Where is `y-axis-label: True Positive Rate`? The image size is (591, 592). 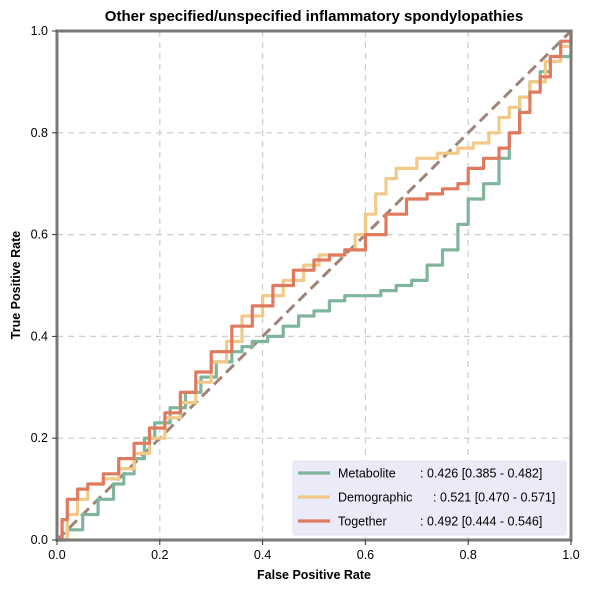
y-axis-label: True Positive Rate is located at coordinates (16, 285).